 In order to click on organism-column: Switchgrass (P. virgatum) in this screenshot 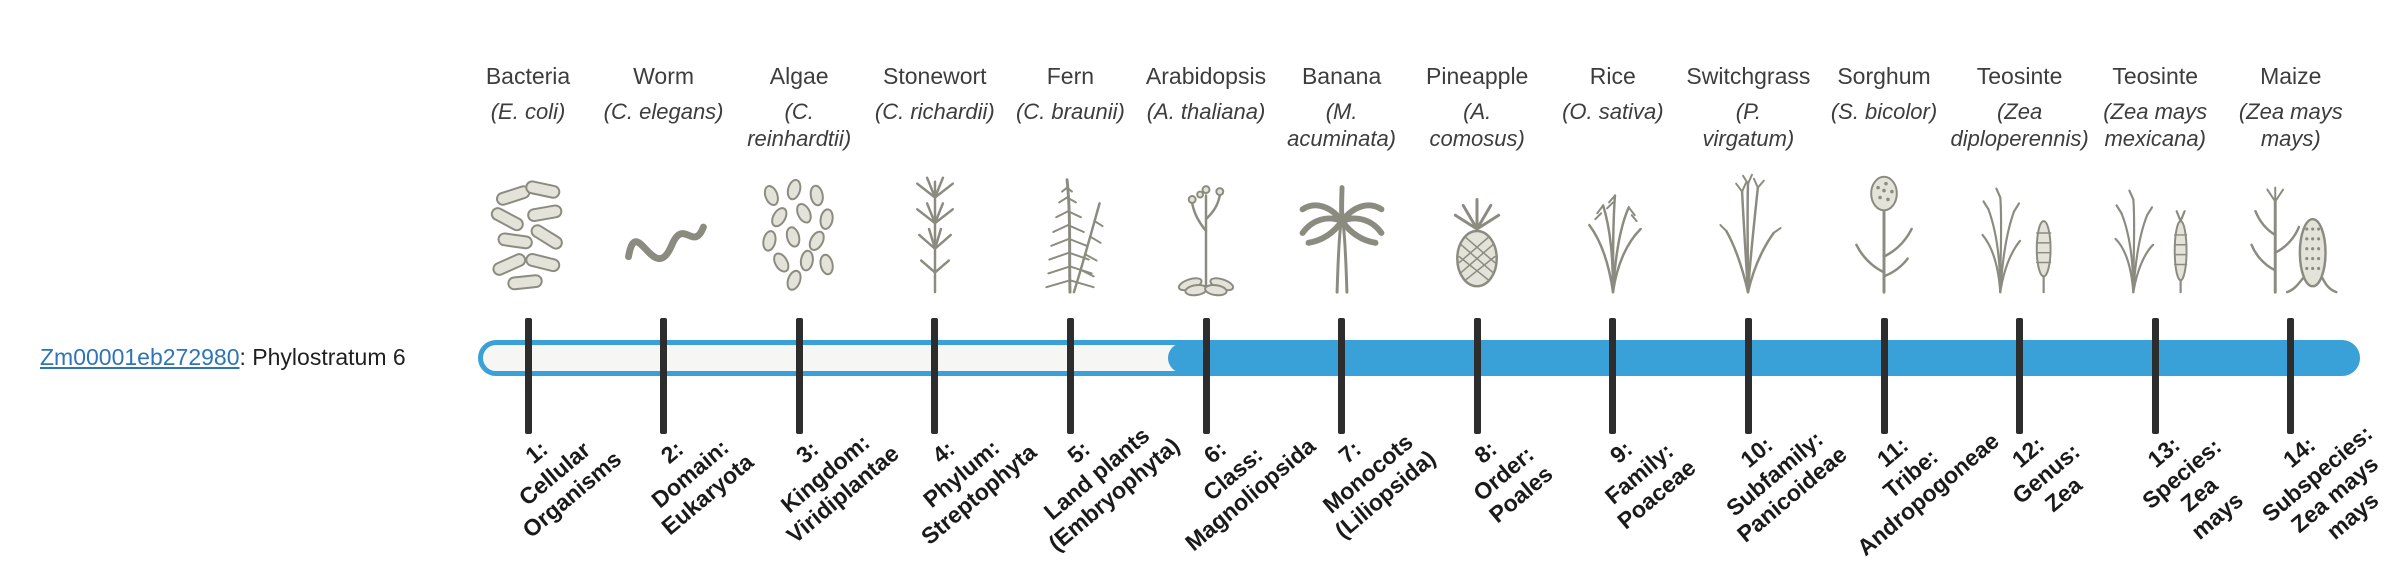, I will do `click(1748, 181)`.